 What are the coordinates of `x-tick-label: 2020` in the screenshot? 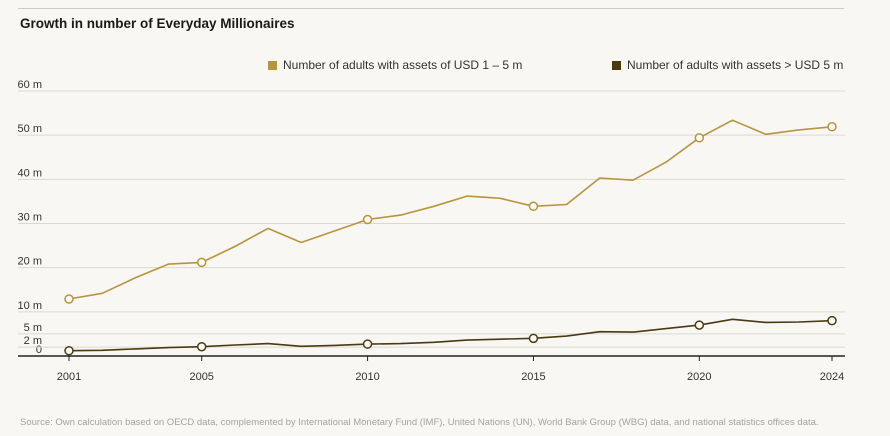 It's located at (699, 377).